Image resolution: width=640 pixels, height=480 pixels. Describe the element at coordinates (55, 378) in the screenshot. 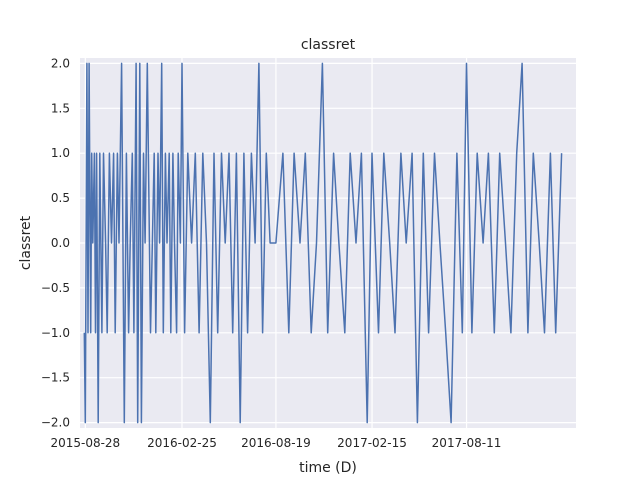

I see `y-tick-label: −1.5` at that location.